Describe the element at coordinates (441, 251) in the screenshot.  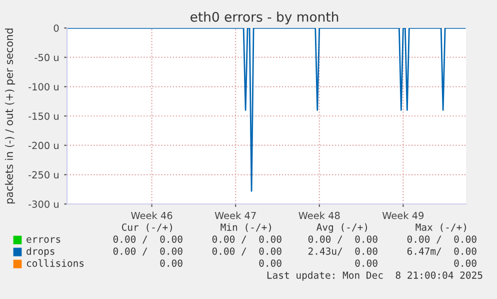
I see `text: 6.47m/ 0.00` at that location.